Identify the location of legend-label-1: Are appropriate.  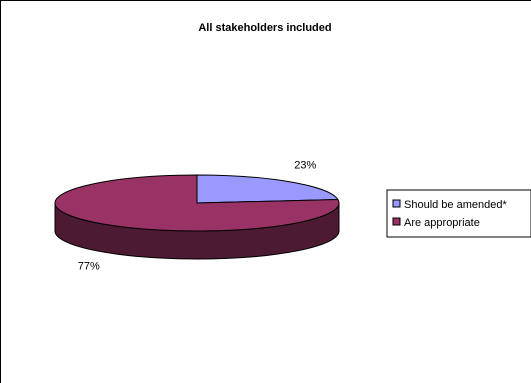
(442, 223).